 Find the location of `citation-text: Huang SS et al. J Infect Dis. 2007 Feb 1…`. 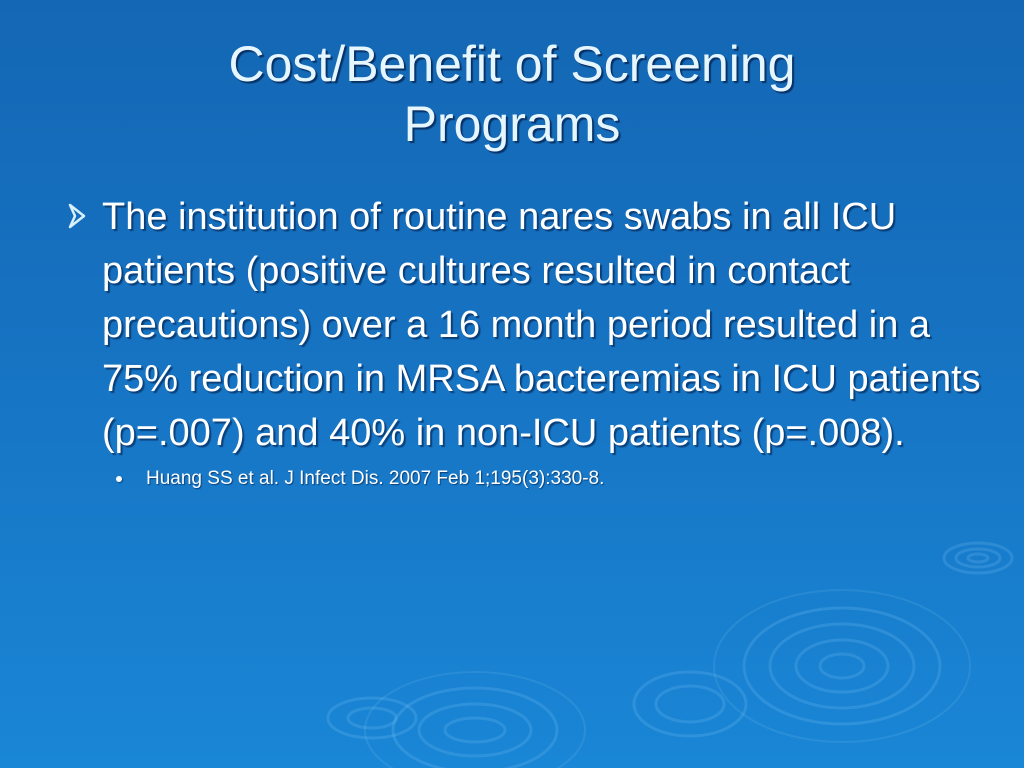

citation-text: Huang SS et al. J Infect Dis. 2007 Feb 1… is located at coordinates (375, 478).